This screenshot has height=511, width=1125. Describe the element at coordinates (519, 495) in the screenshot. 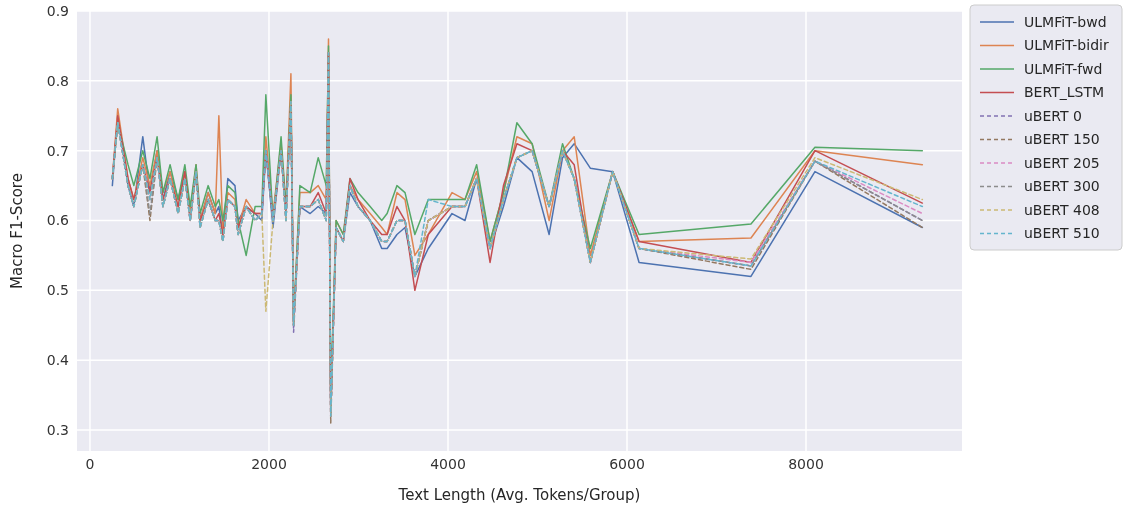

I see `x-axis-title: Text Length (Avg. Tokens/Group)` at that location.